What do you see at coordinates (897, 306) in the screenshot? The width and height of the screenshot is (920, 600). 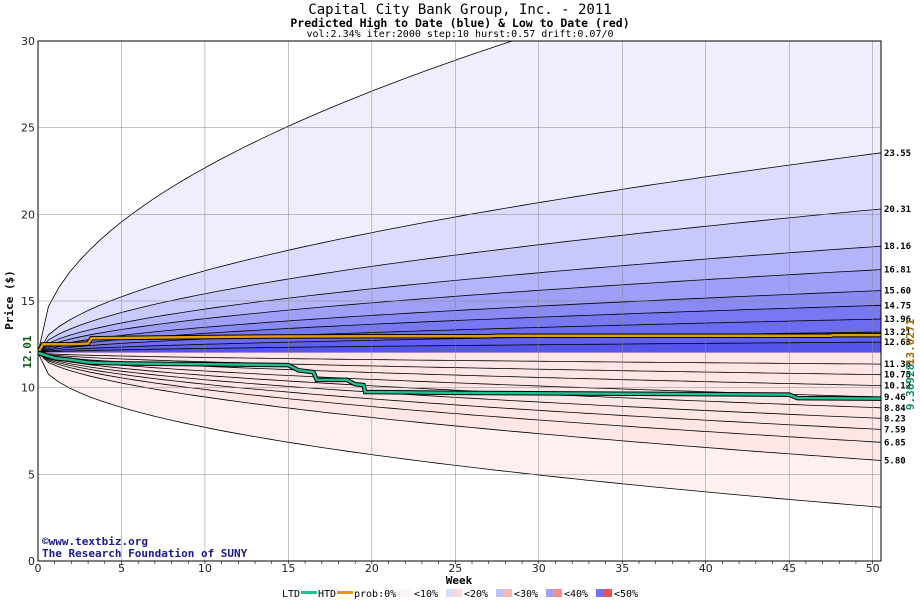 I see `band-end-label: 14.75` at bounding box center [897, 306].